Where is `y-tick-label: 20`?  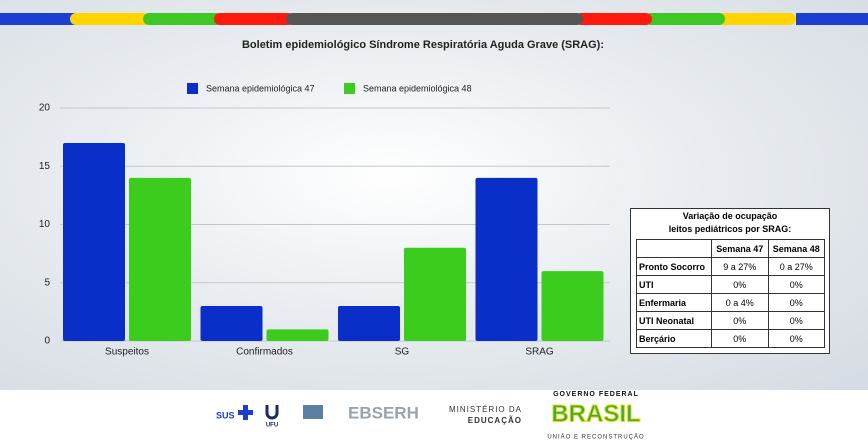
y-tick-label: 20 is located at coordinates (45, 108).